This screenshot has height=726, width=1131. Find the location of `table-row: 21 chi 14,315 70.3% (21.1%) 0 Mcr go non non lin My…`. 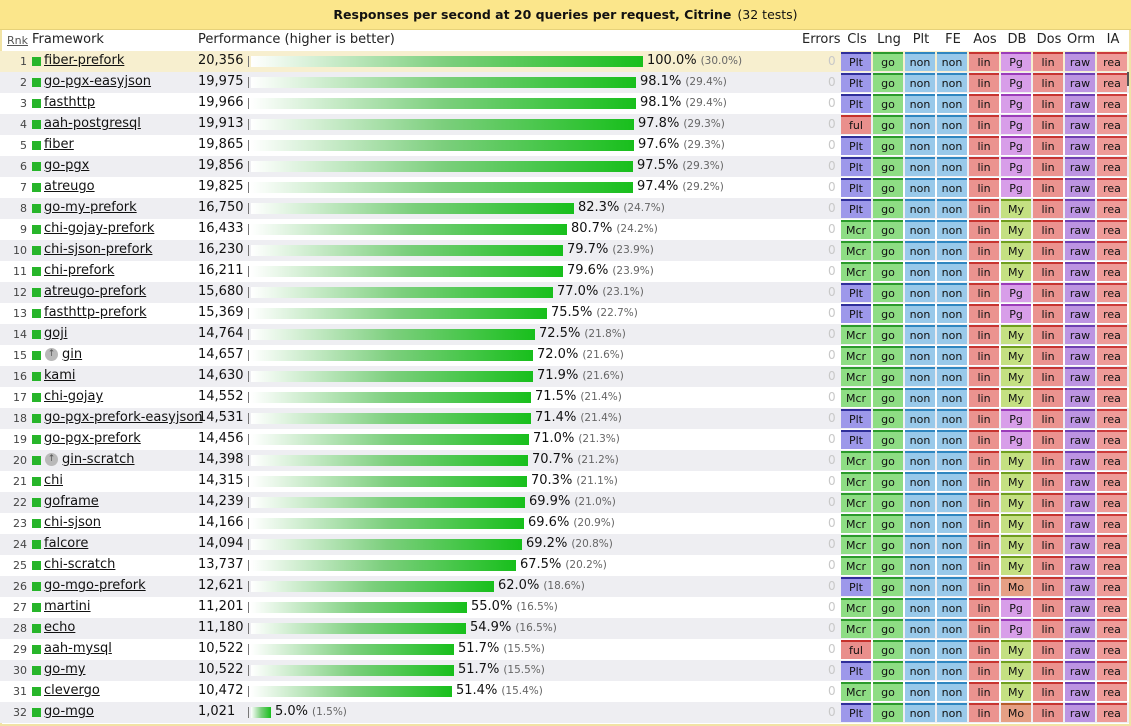

table-row: 21 chi 14,315 70.3% (21.1%) 0 Mcr go non non lin My… is located at coordinates (564, 481).